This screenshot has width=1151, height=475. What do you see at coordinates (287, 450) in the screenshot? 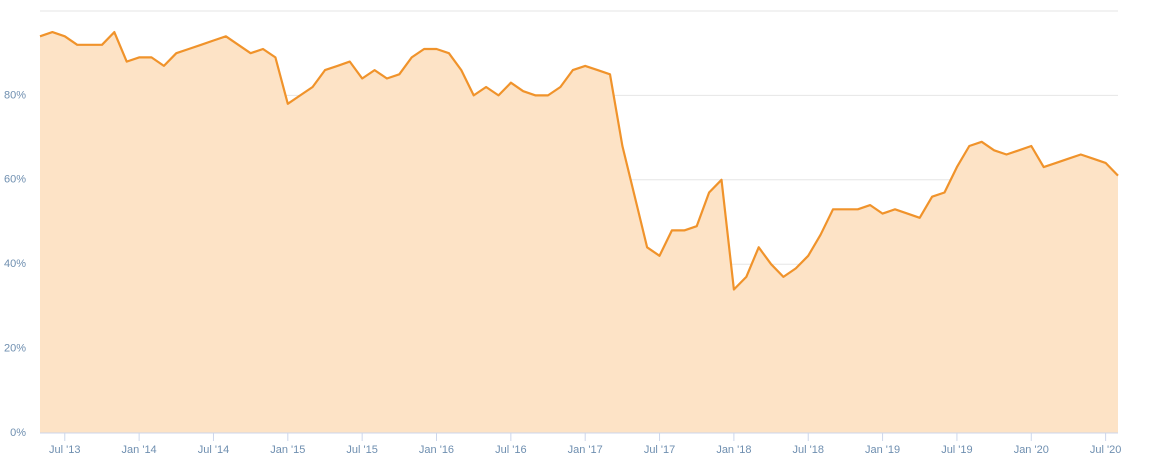
I see `x-tick-label: Jan '15` at bounding box center [287, 450].